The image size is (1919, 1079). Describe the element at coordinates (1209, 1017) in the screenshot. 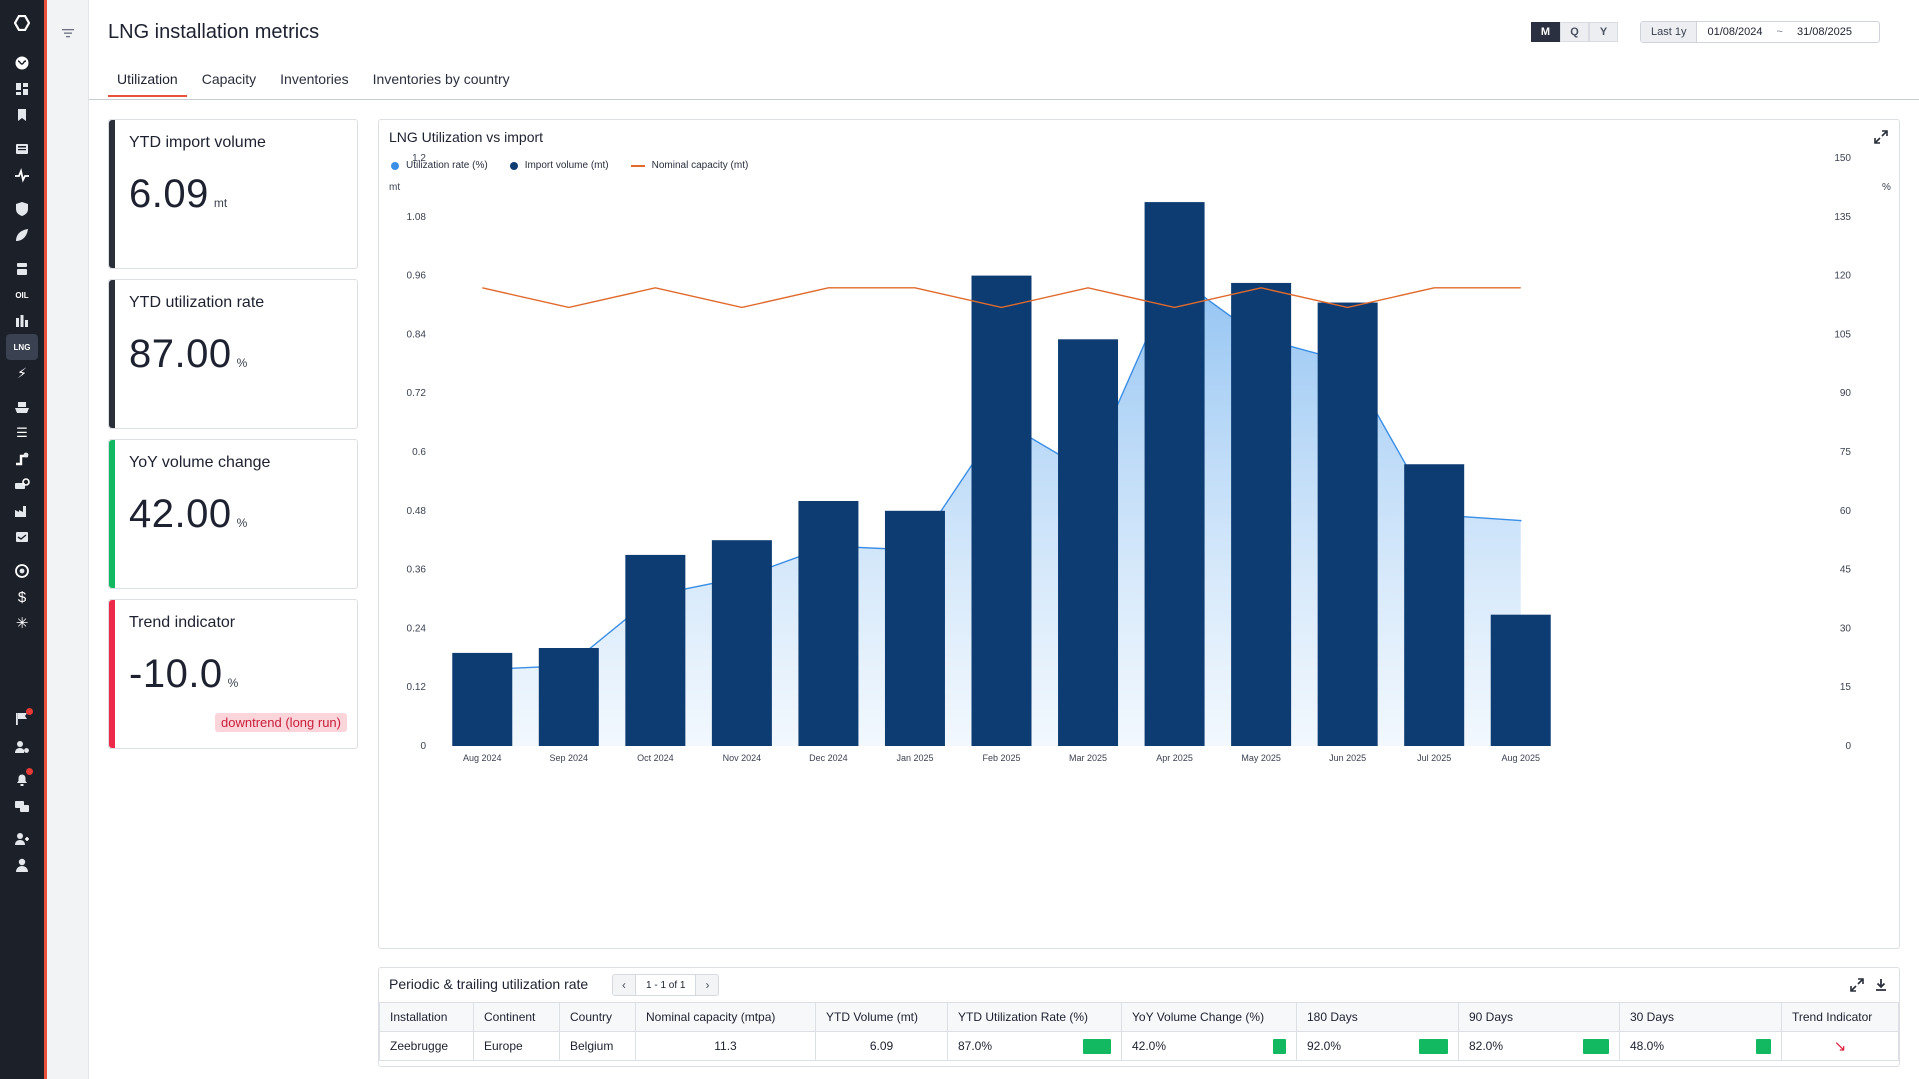

I see `column-header: YoY Volume Change (%)` at that location.